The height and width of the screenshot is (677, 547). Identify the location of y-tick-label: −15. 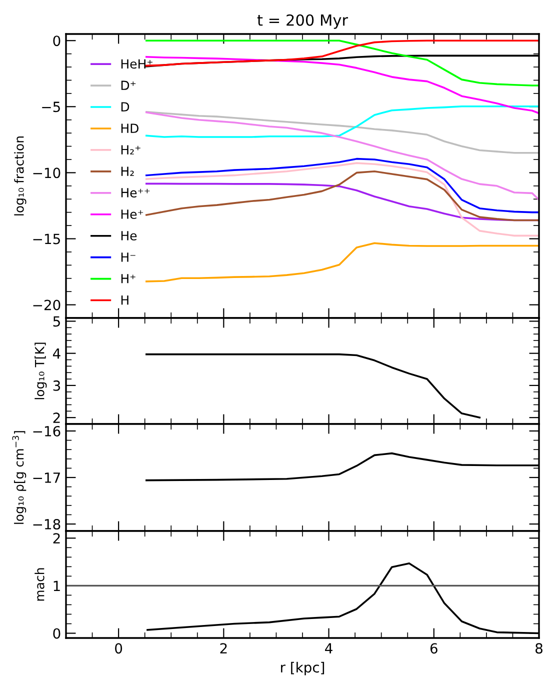
(46, 239).